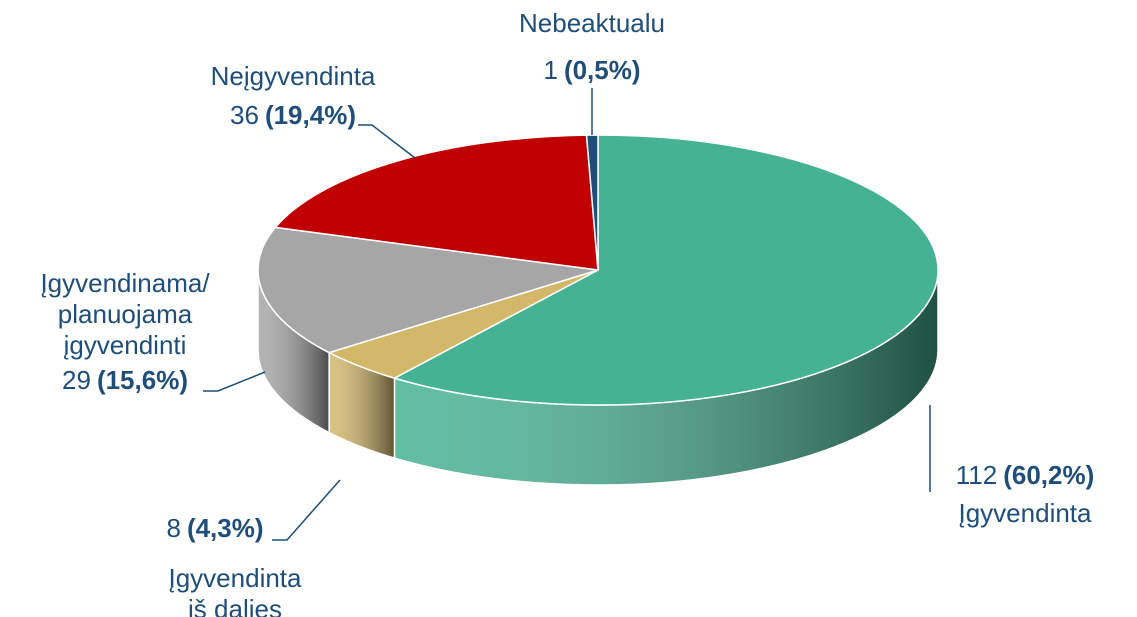 This screenshot has width=1137, height=617. I want to click on percent-label: (0,5%), so click(602, 70).